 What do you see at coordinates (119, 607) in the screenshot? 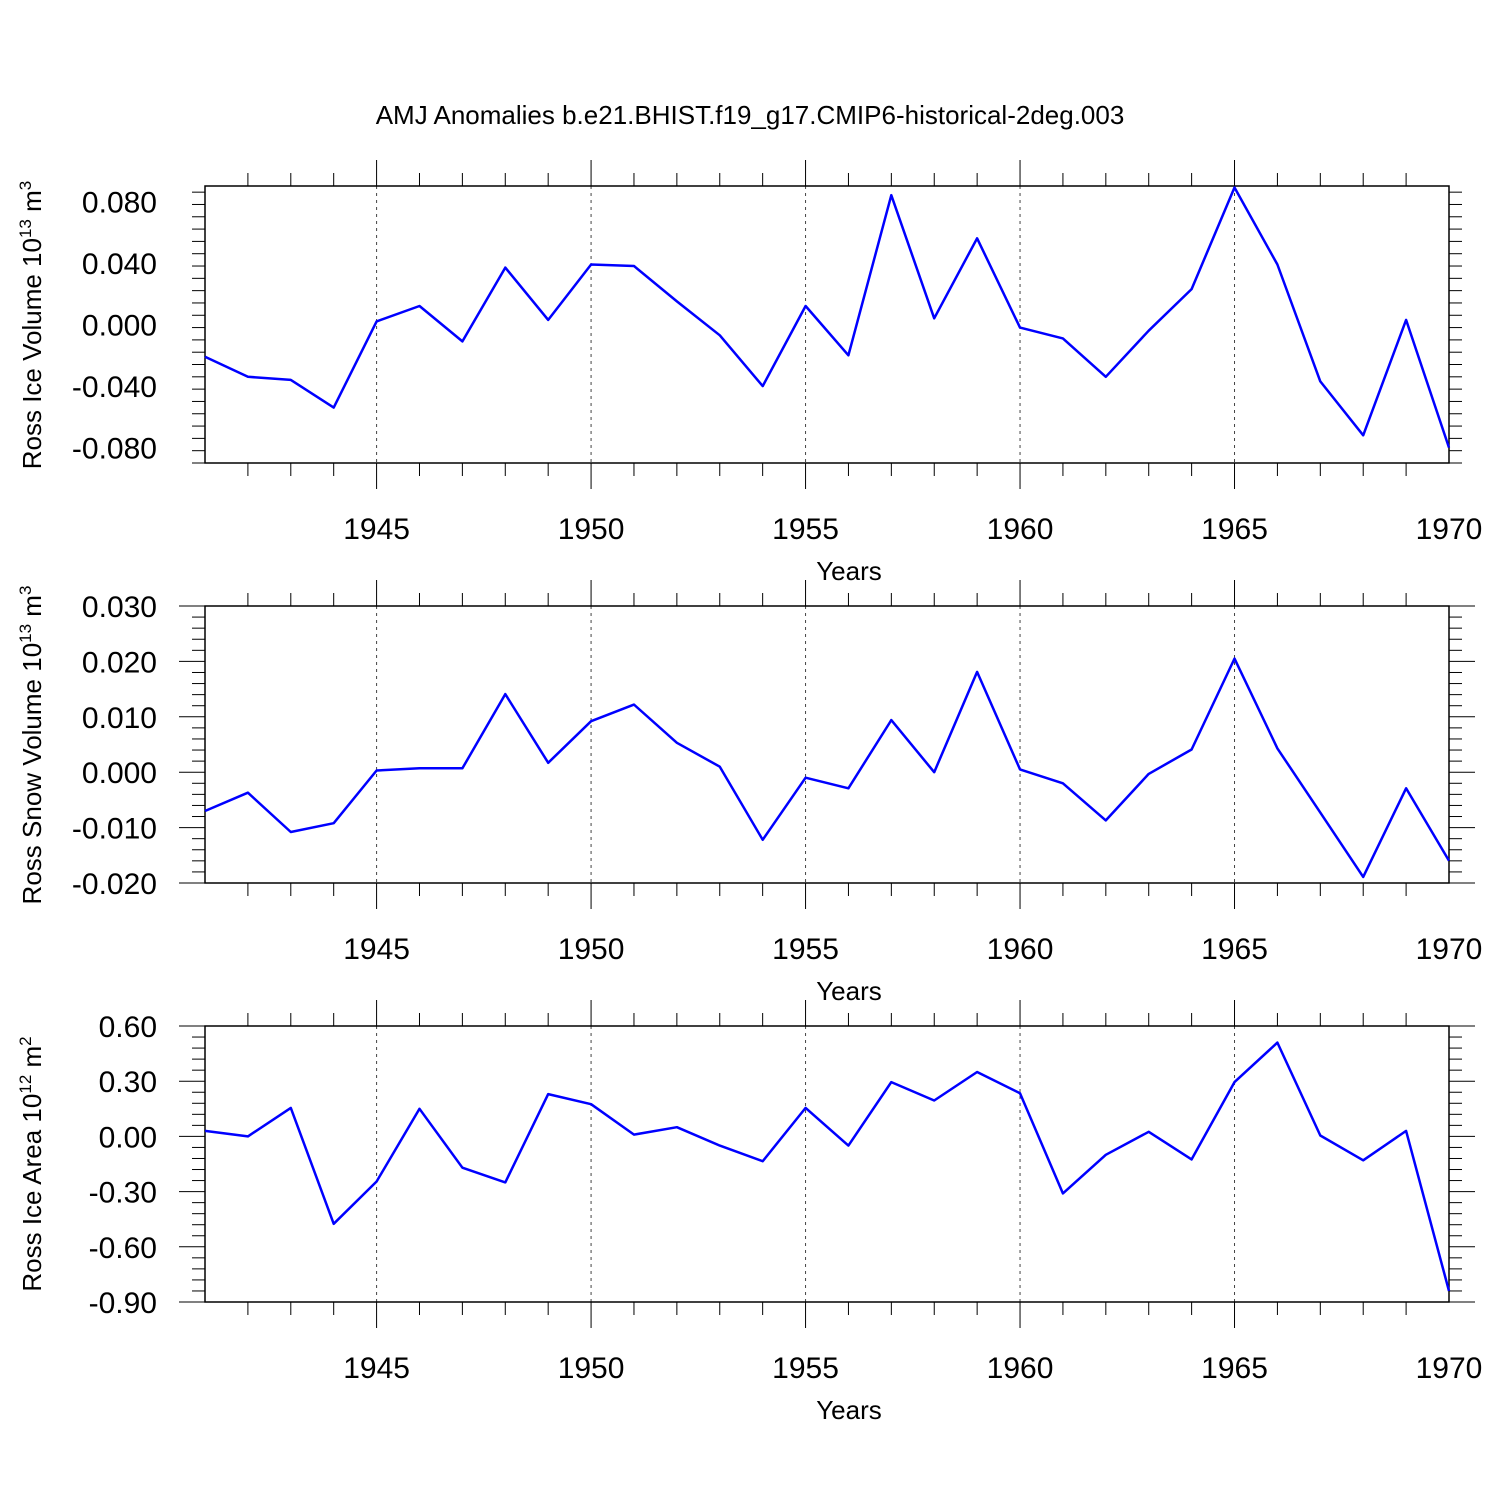
I see `y-tick-label: 0.030` at bounding box center [119, 607].